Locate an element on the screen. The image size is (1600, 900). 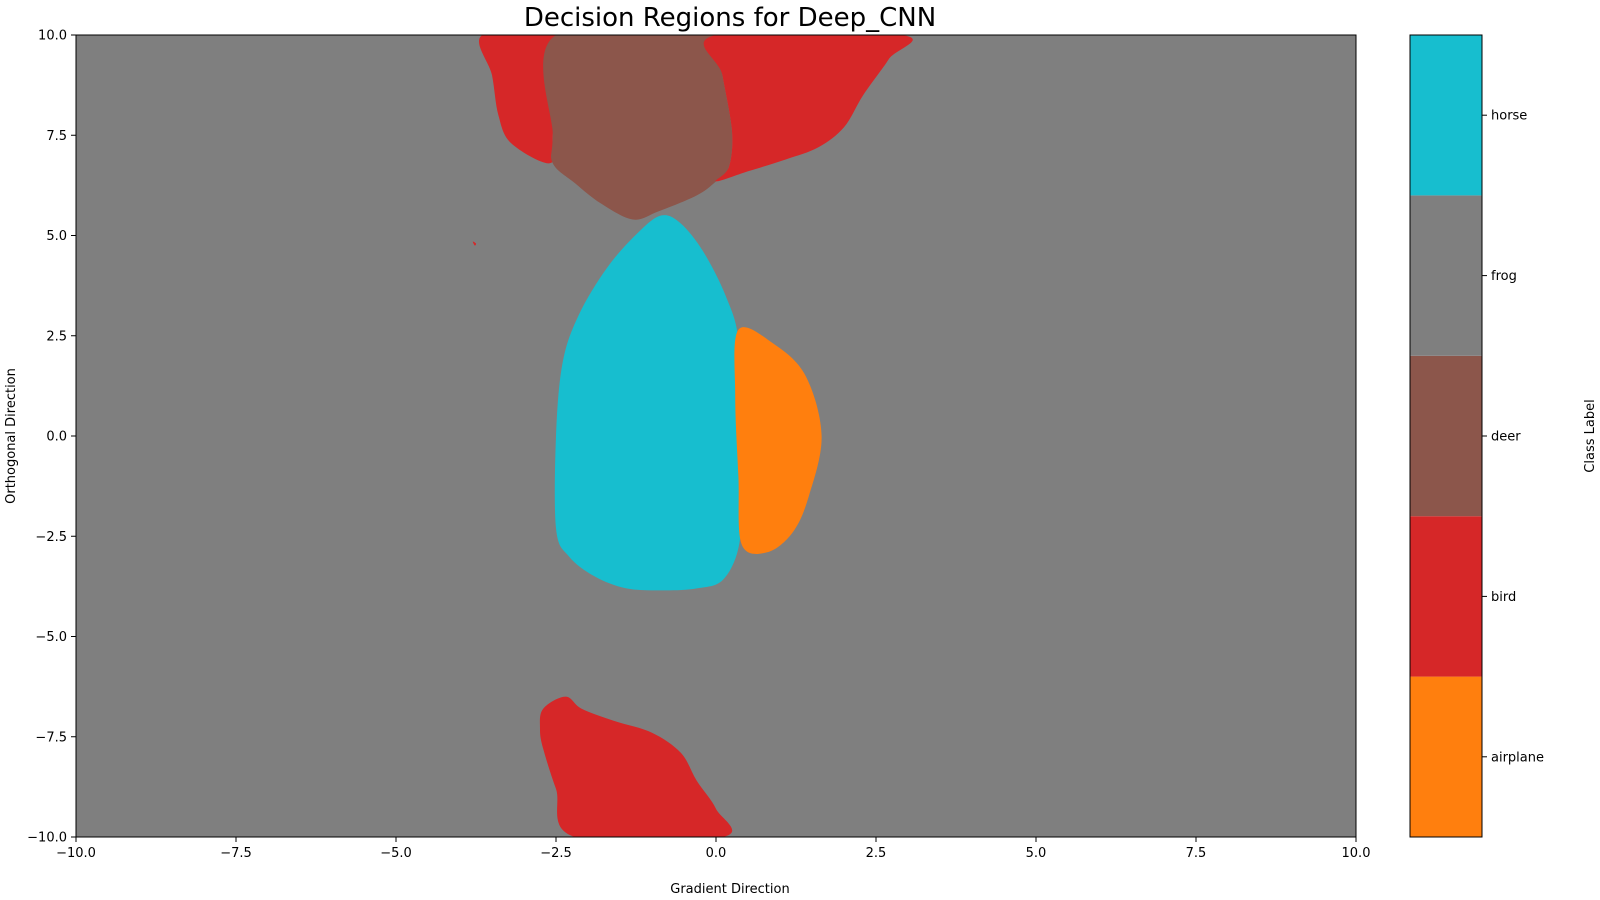
x-tick-label: −5.0 is located at coordinates (396, 853).